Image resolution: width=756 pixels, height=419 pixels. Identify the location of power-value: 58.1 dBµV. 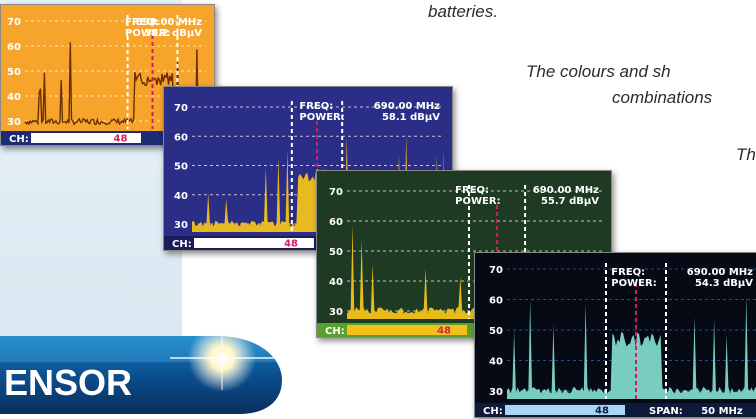
(411, 117).